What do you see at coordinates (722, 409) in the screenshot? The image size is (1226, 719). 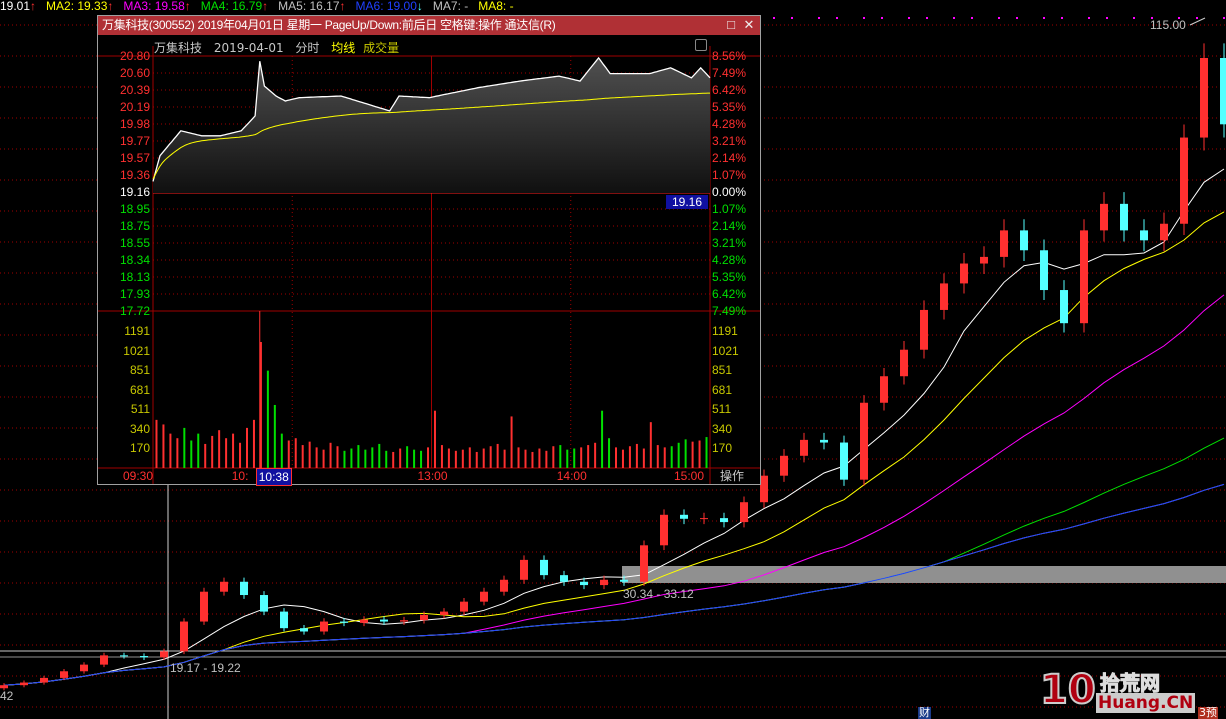 I see `volume-tick-right: 511` at bounding box center [722, 409].